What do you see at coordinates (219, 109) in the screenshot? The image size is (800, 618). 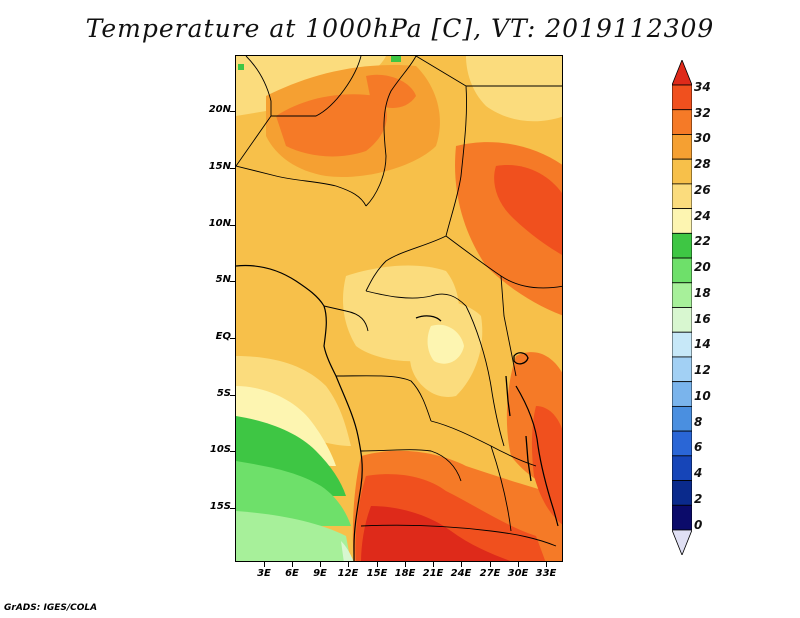 I see `lat-label-20n: 20N` at bounding box center [219, 109].